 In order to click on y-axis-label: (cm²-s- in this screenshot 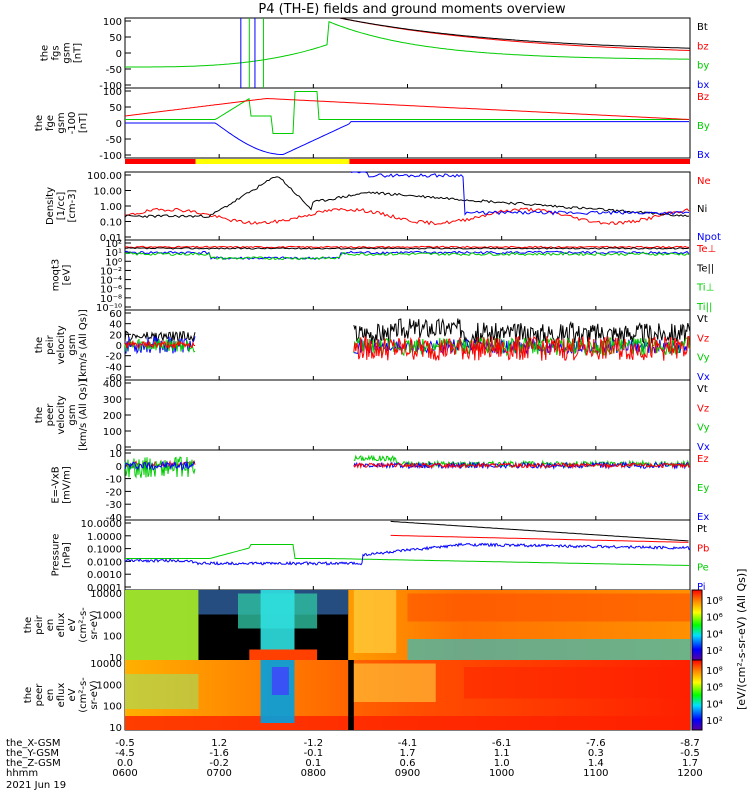, I will do `click(83, 695)`.